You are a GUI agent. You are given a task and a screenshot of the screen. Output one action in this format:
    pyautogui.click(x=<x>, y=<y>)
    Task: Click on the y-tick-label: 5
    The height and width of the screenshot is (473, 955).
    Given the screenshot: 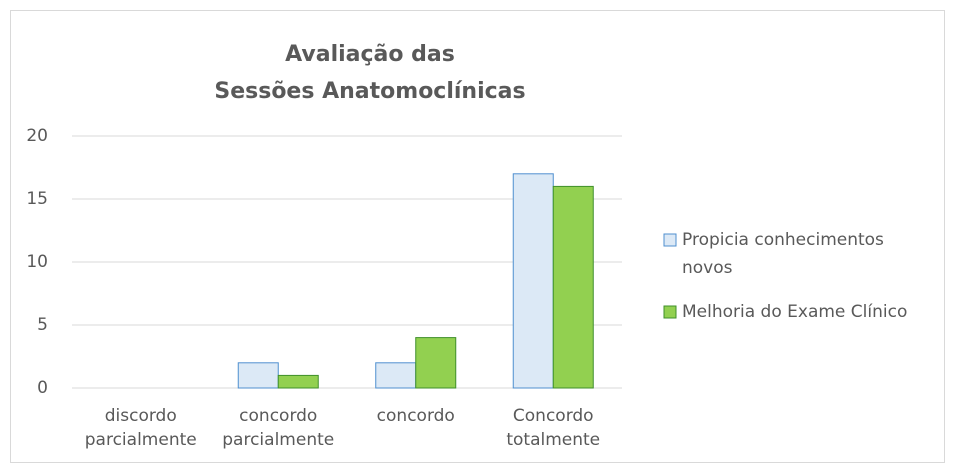 What is the action you would take?
    pyautogui.click(x=42, y=325)
    